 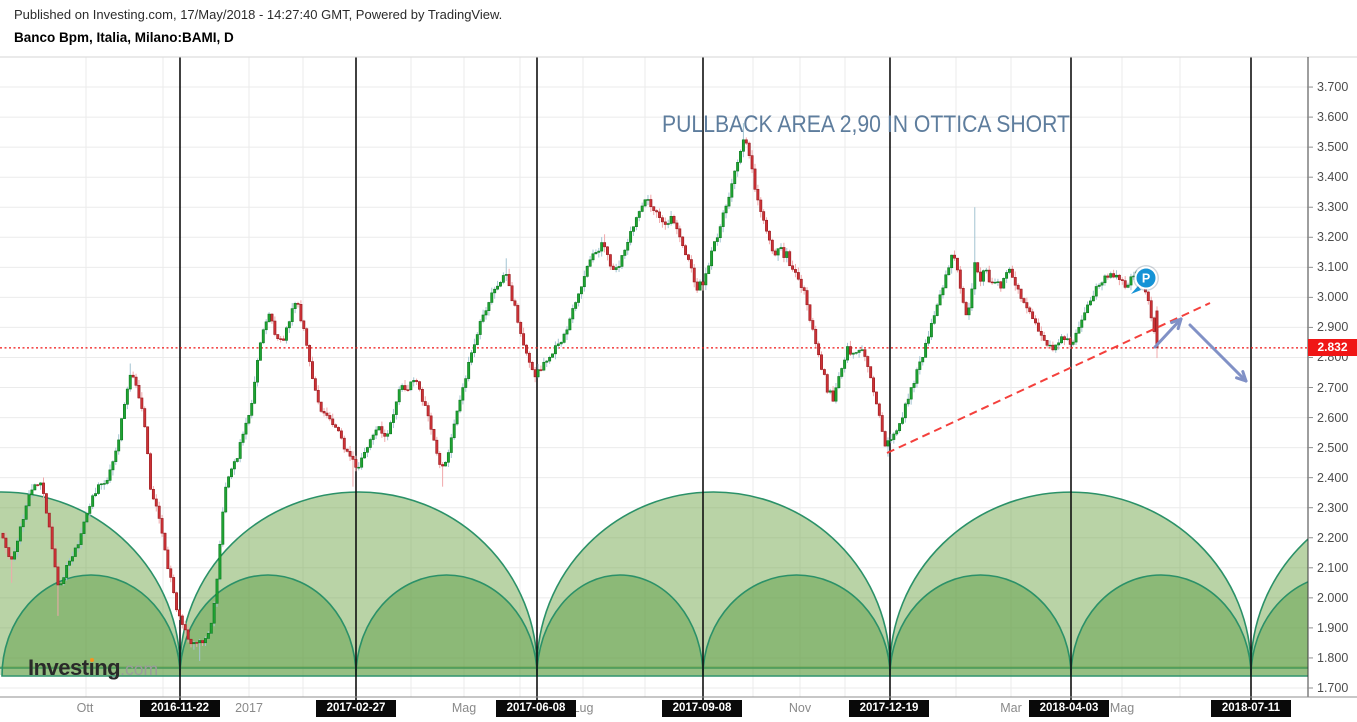 I want to click on trendline, so click(x=1048, y=378).